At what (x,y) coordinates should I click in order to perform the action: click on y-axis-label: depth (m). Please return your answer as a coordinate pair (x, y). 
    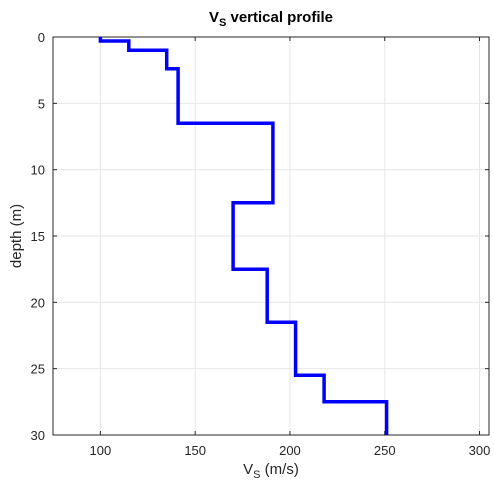
    Looking at the image, I should click on (16, 236).